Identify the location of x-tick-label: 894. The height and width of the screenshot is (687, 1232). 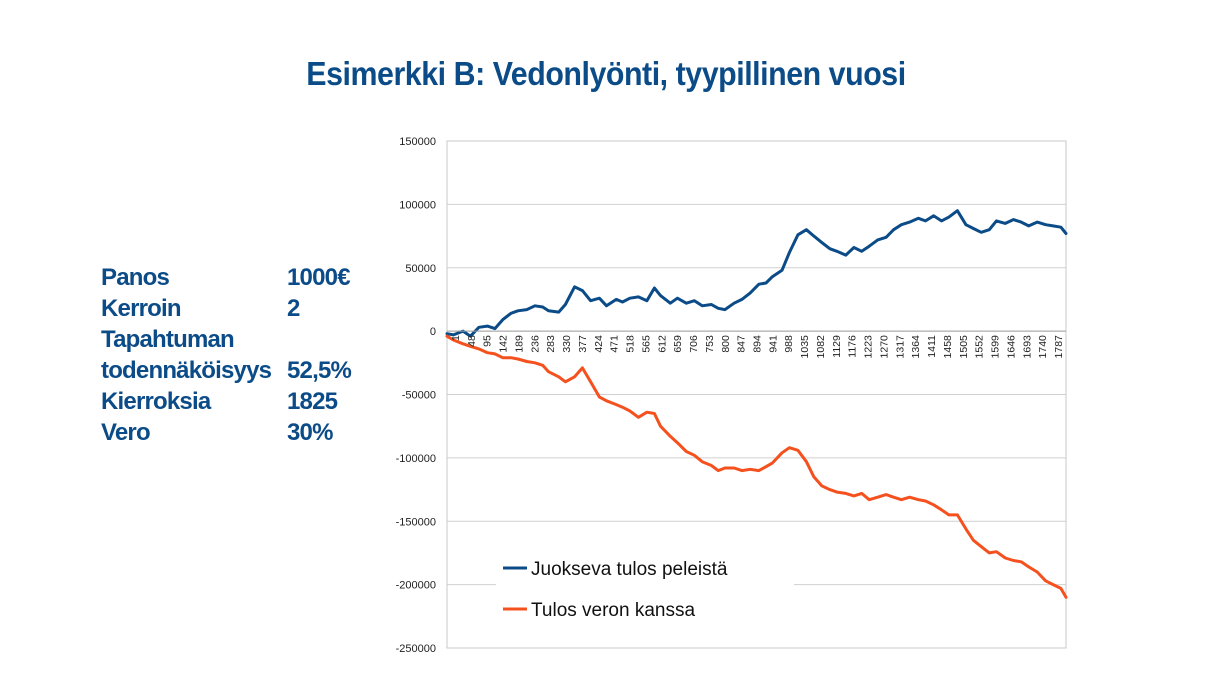
(758, 344).